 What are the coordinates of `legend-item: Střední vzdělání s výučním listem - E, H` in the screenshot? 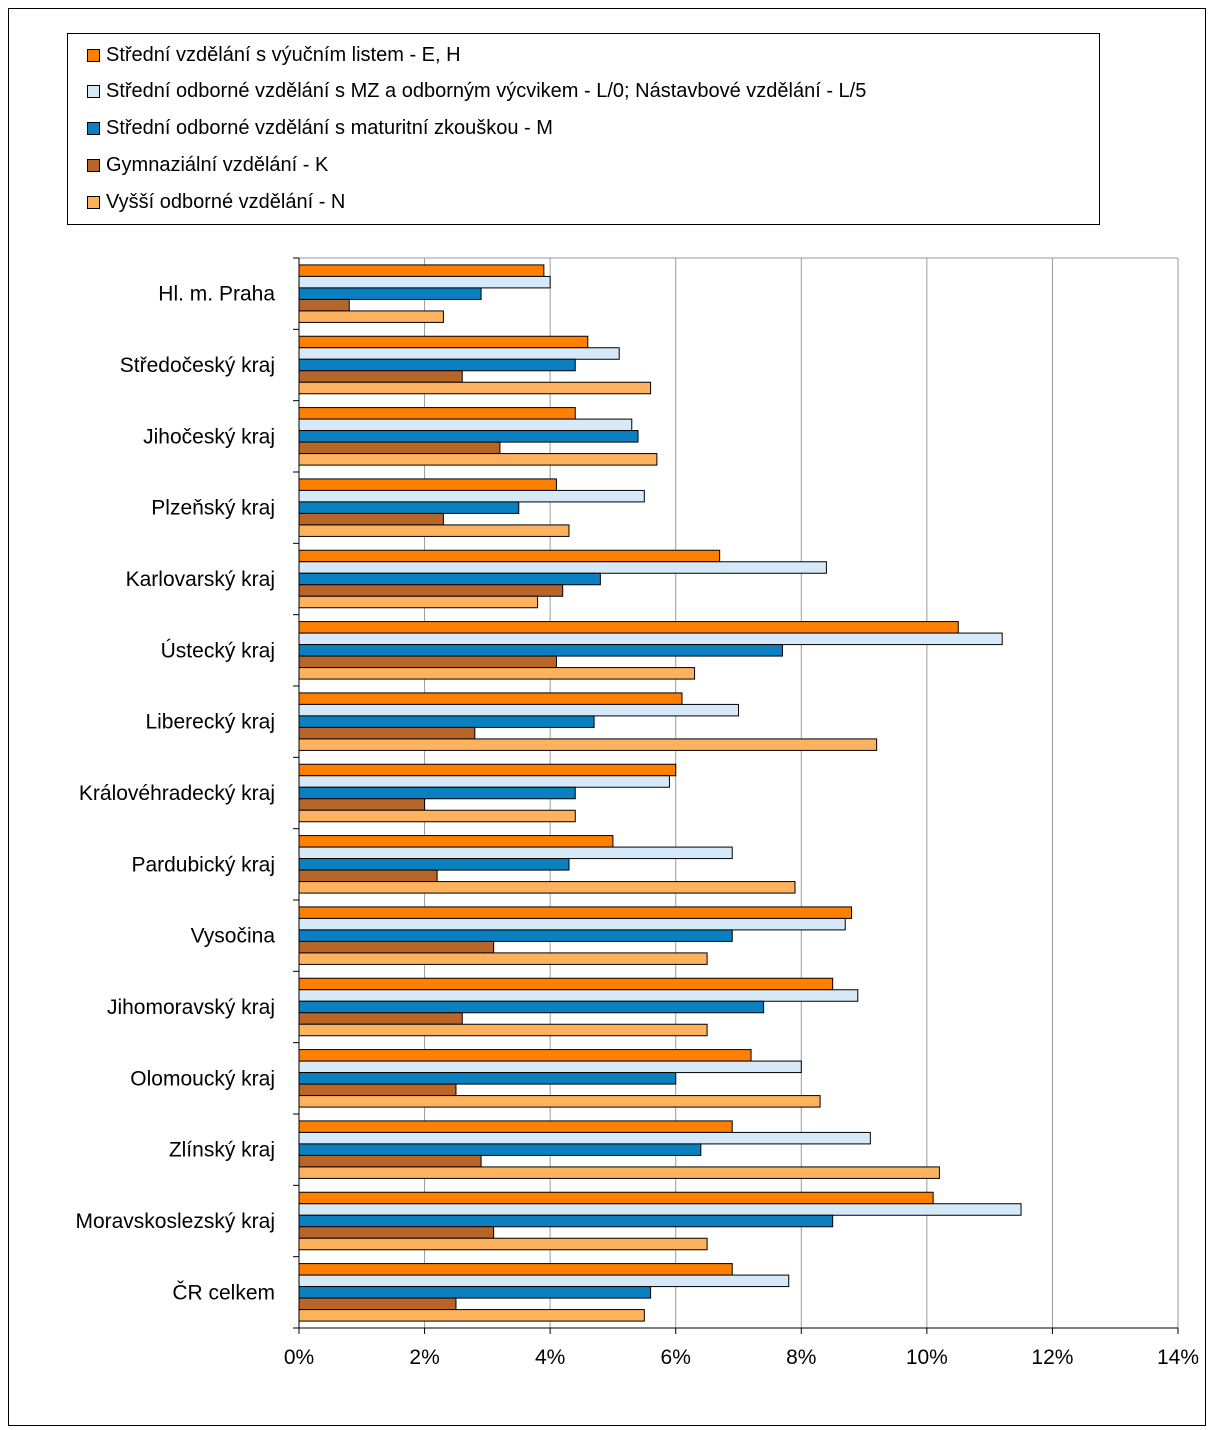 It's located at (274, 55).